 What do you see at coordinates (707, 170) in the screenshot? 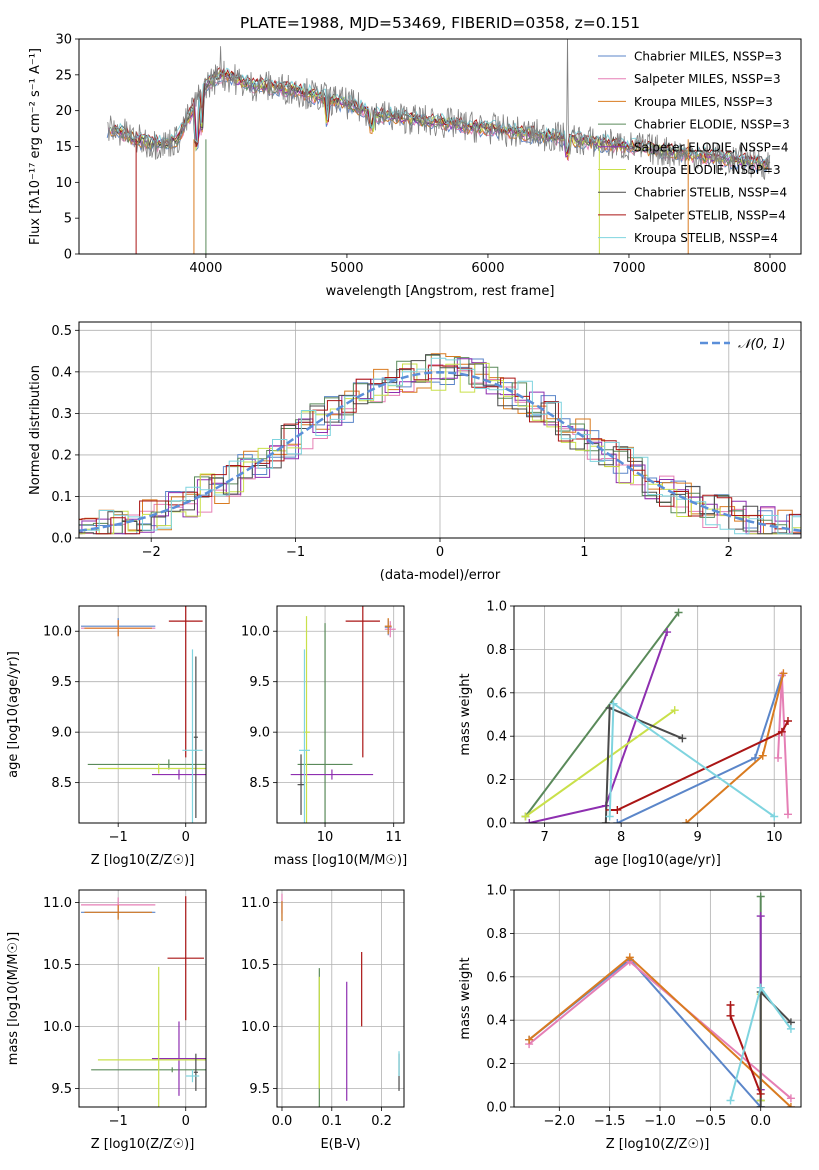
I see `legend-label: Kroupa ELODIE, NSSP=3` at bounding box center [707, 170].